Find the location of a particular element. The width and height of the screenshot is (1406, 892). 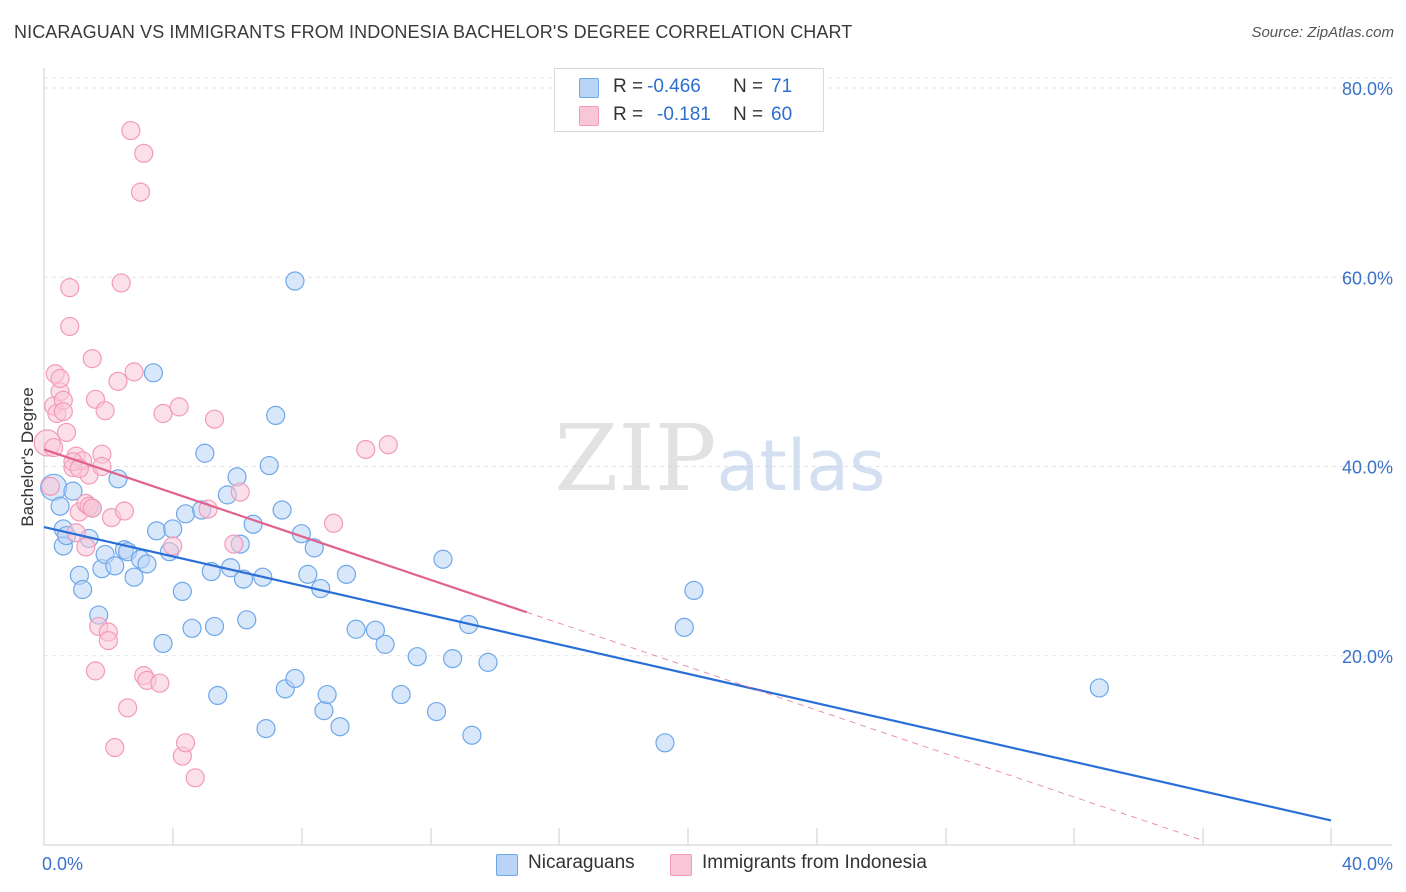

y-tick-label: 60.0% is located at coordinates (1367, 278).